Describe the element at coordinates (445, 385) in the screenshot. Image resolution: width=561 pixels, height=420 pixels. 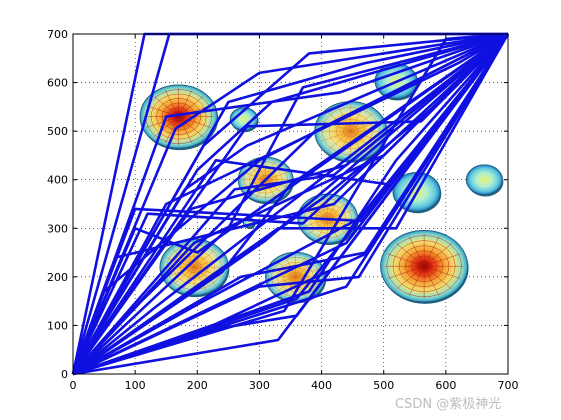
I see `x-tick-label: 600` at that location.